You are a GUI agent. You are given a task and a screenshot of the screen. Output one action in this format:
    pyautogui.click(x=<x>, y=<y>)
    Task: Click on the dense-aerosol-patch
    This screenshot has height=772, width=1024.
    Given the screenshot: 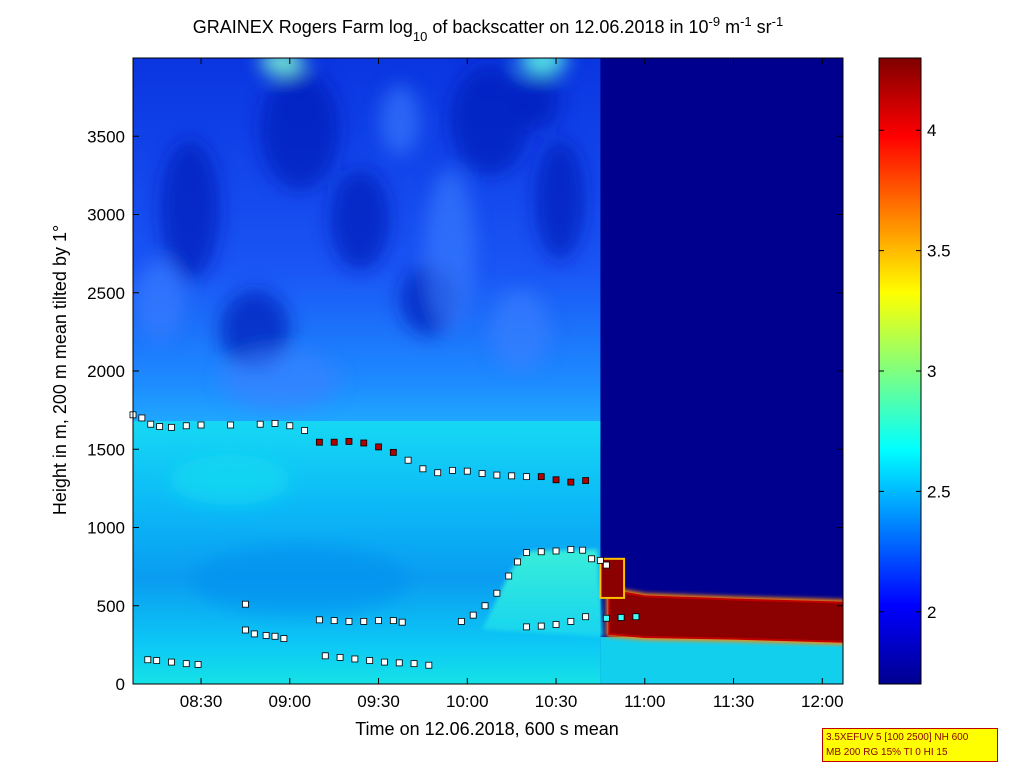 What is the action you would take?
    pyautogui.click(x=612, y=578)
    